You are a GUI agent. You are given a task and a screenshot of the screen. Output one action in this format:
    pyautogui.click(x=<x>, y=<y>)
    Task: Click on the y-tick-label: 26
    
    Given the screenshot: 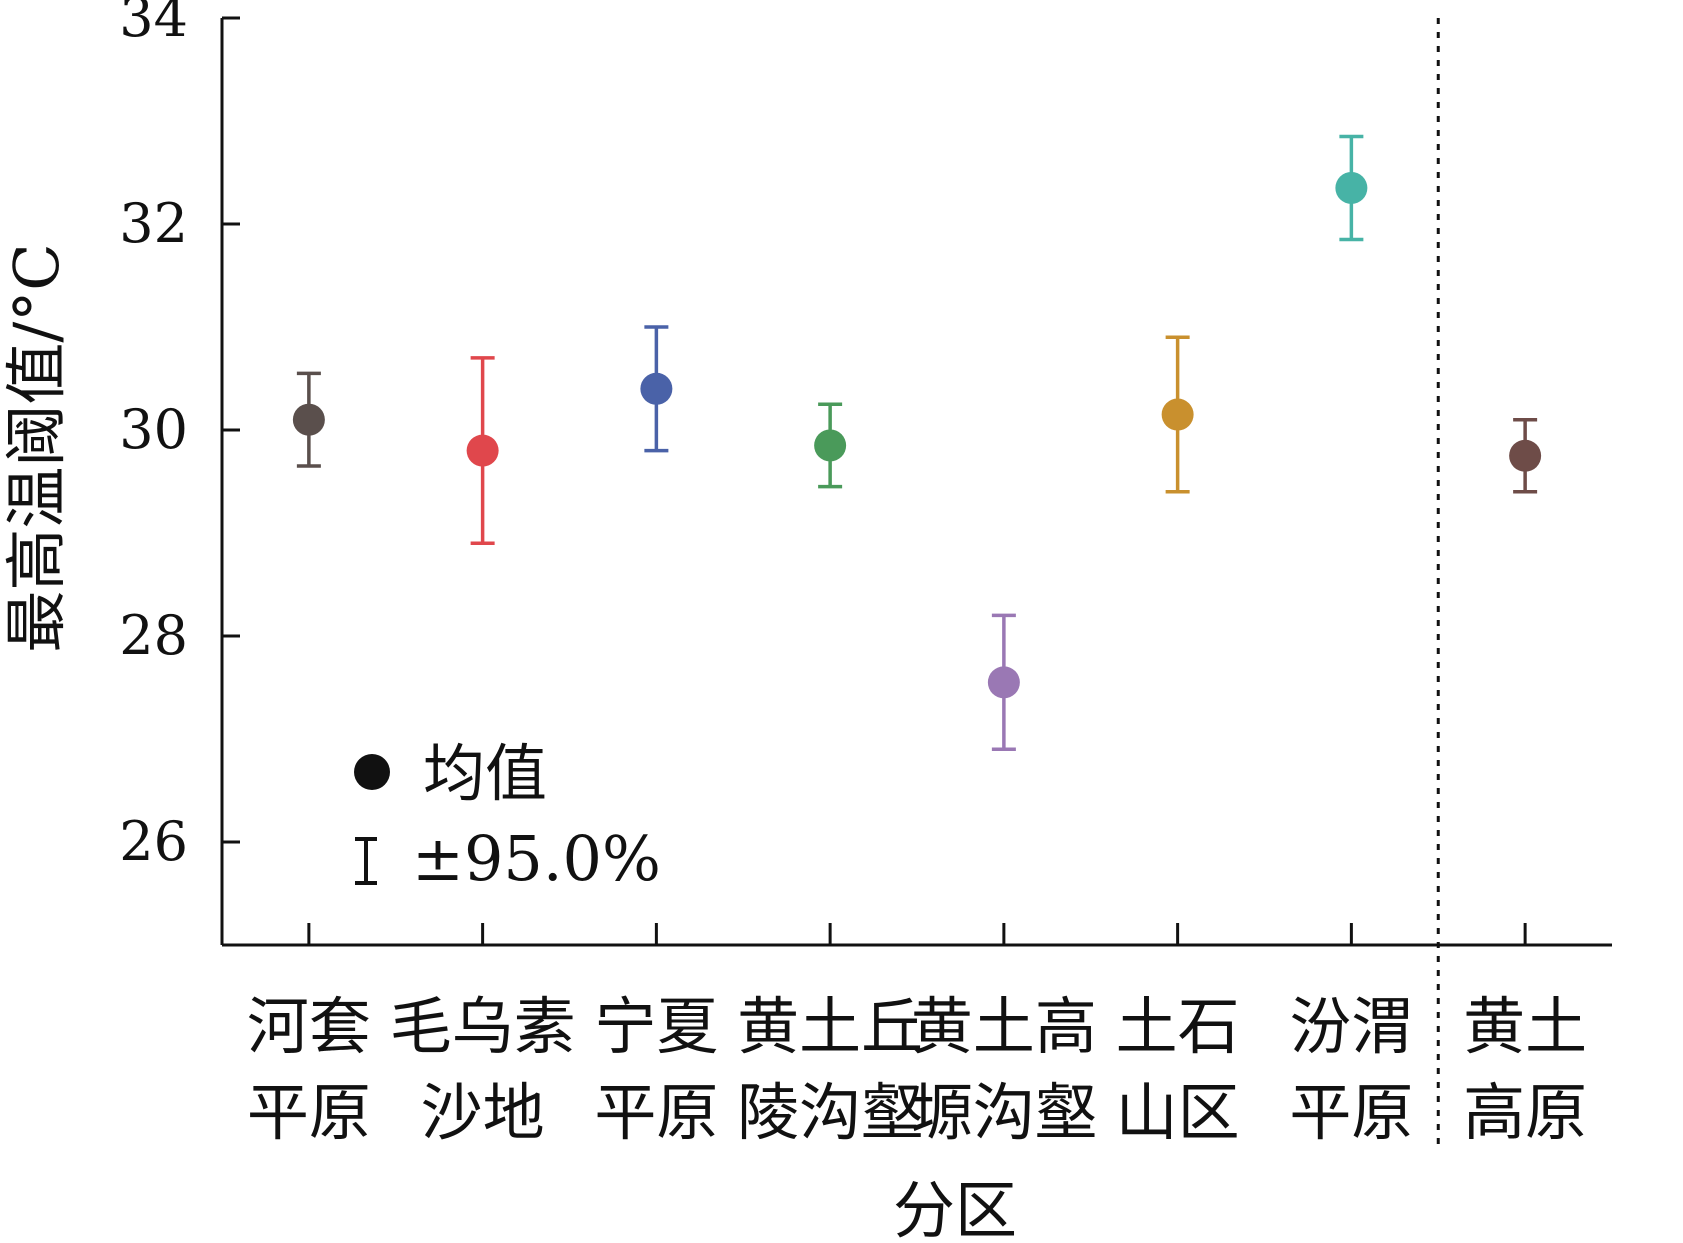 What is the action you would take?
    pyautogui.click(x=153, y=841)
    